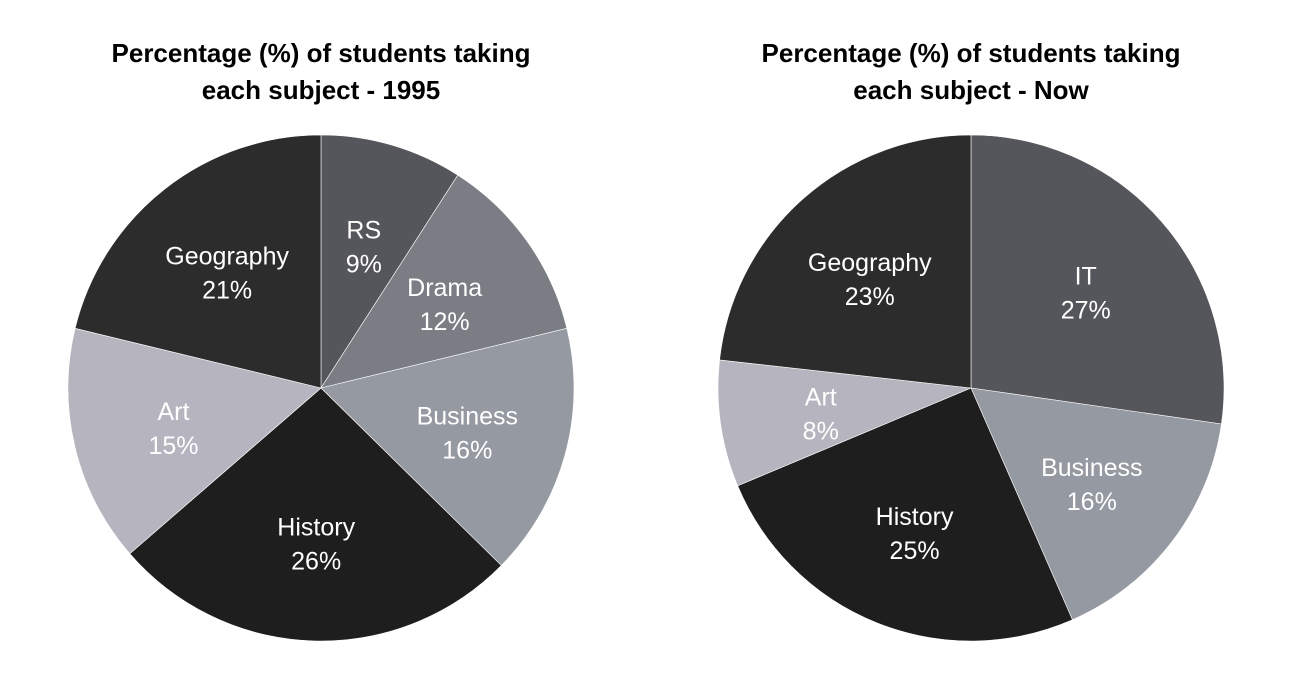  What do you see at coordinates (227, 291) in the screenshot?
I see `slice-value-geography: 21%` at bounding box center [227, 291].